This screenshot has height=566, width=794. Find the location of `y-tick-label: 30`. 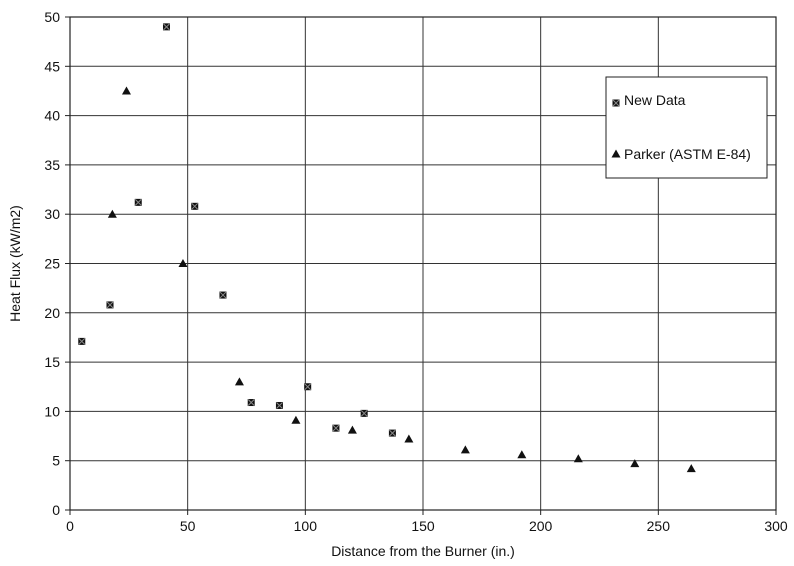

y-tick-label: 30 is located at coordinates (52, 214).